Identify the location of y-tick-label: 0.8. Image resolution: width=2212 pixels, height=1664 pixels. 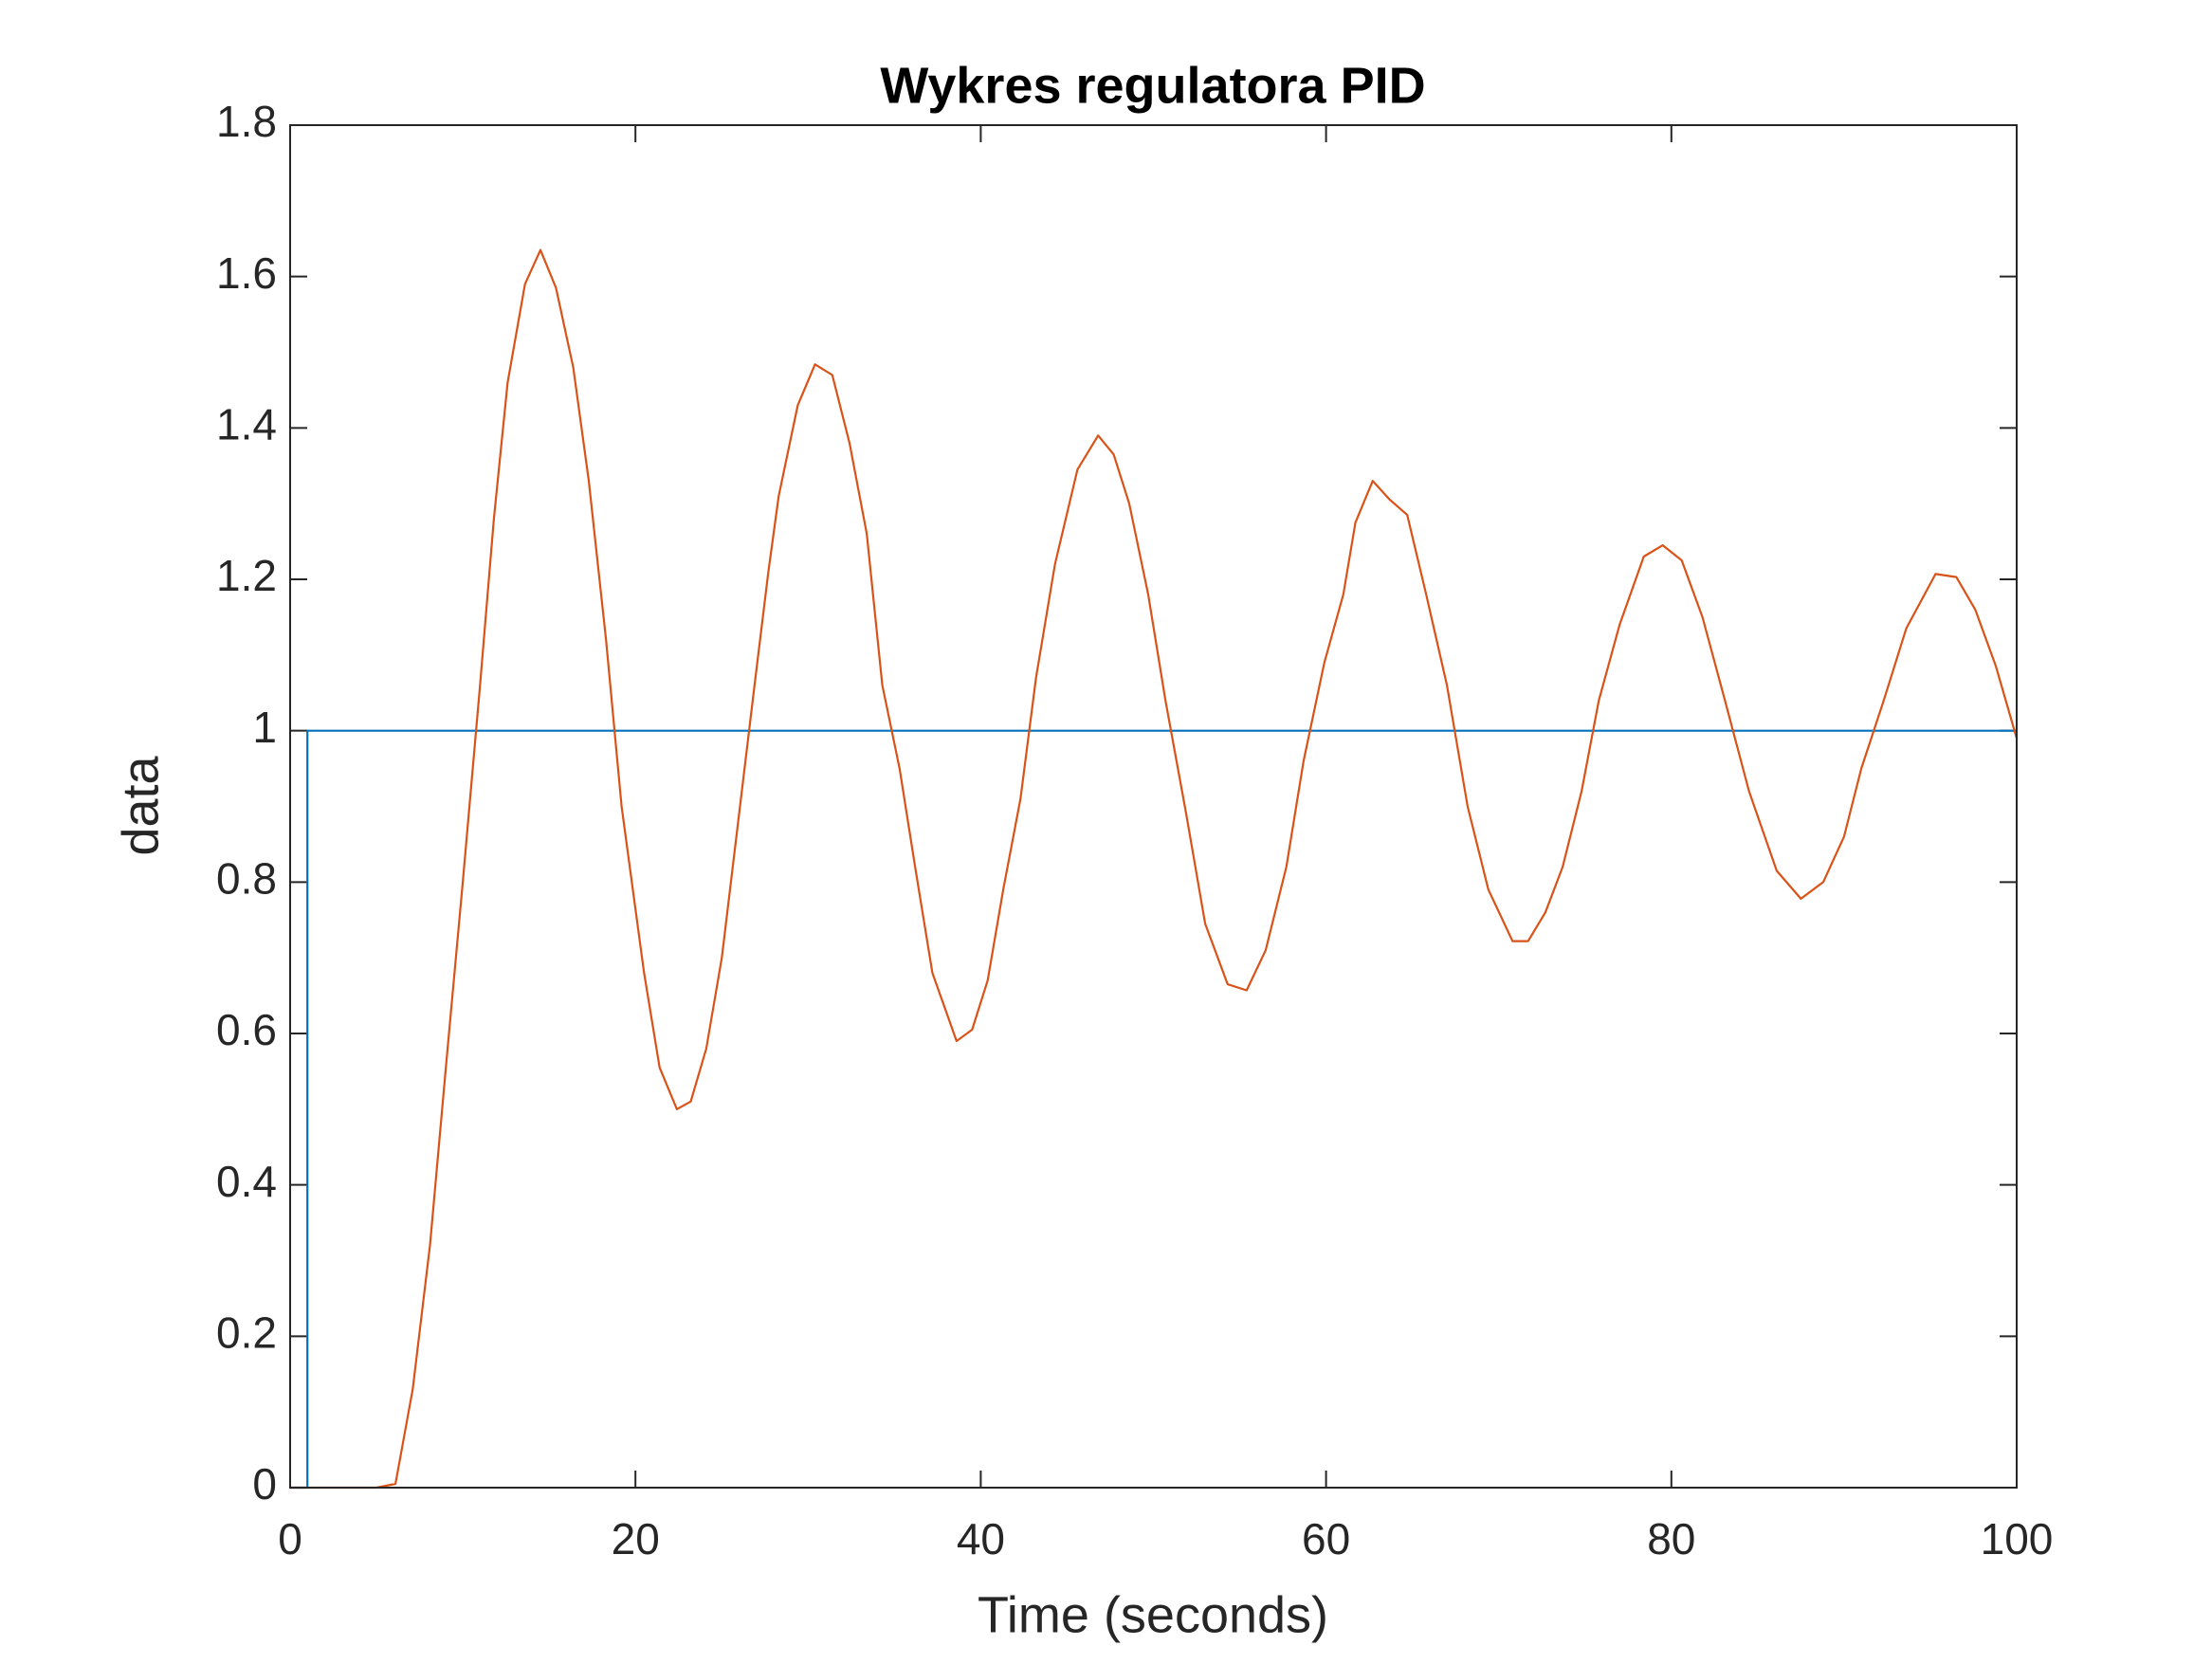
(246, 878).